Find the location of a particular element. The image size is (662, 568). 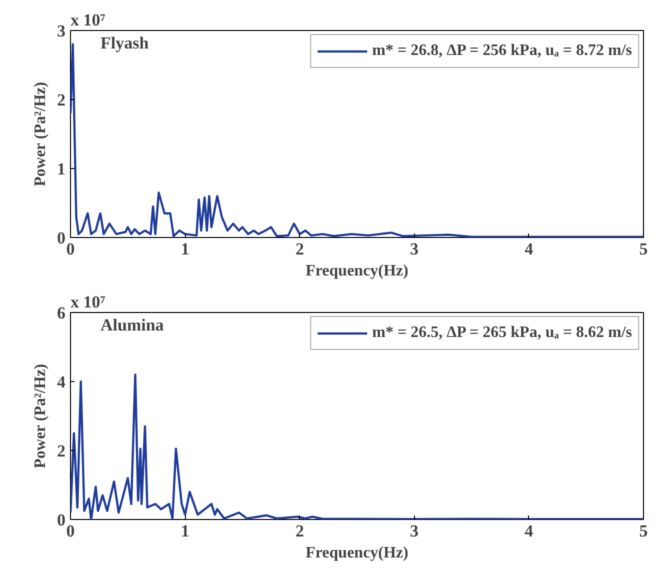

y-tick-label: 1 is located at coordinates (61, 169).